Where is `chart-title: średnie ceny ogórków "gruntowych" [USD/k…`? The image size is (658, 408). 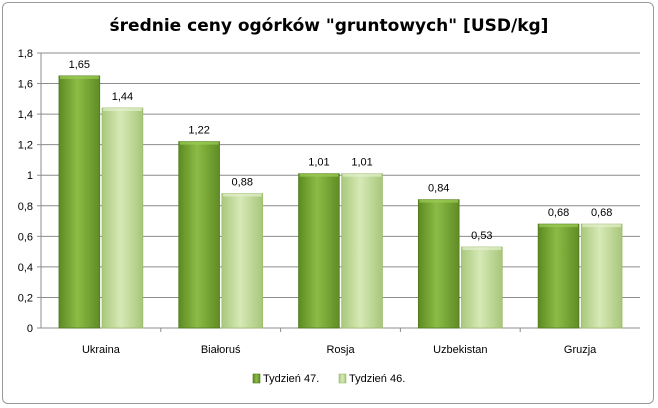
chart-title: średnie ceny ogórków "gruntowych" [USD/k… is located at coordinates (329, 26).